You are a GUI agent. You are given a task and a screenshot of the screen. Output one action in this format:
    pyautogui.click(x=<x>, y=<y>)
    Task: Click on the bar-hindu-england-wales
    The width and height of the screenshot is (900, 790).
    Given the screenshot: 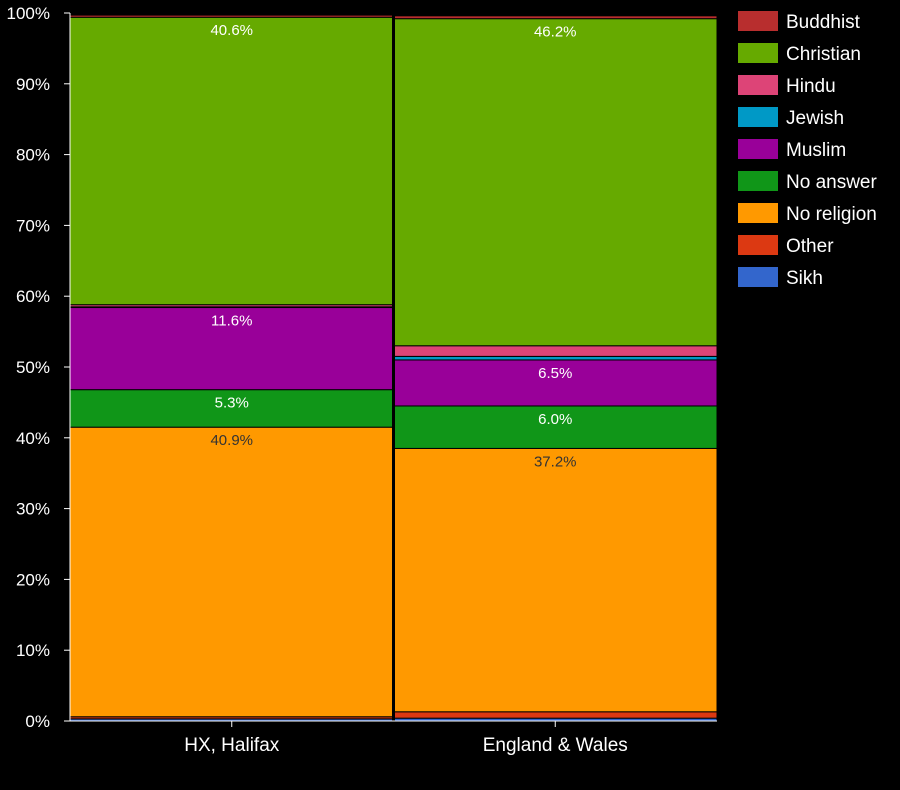 What is the action you would take?
    pyautogui.click(x=555, y=351)
    